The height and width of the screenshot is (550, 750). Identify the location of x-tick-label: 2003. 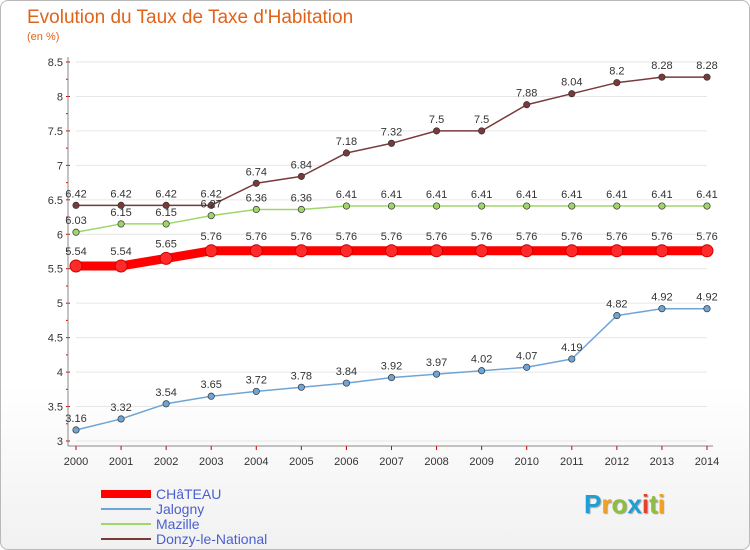
(211, 462).